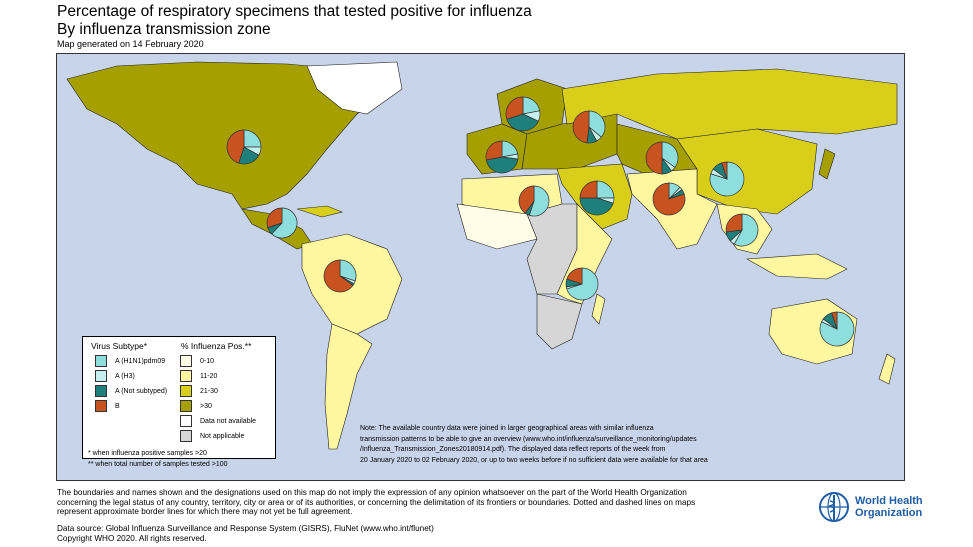 This screenshot has width=973, height=547. I want to click on region-madagascar, so click(598, 309).